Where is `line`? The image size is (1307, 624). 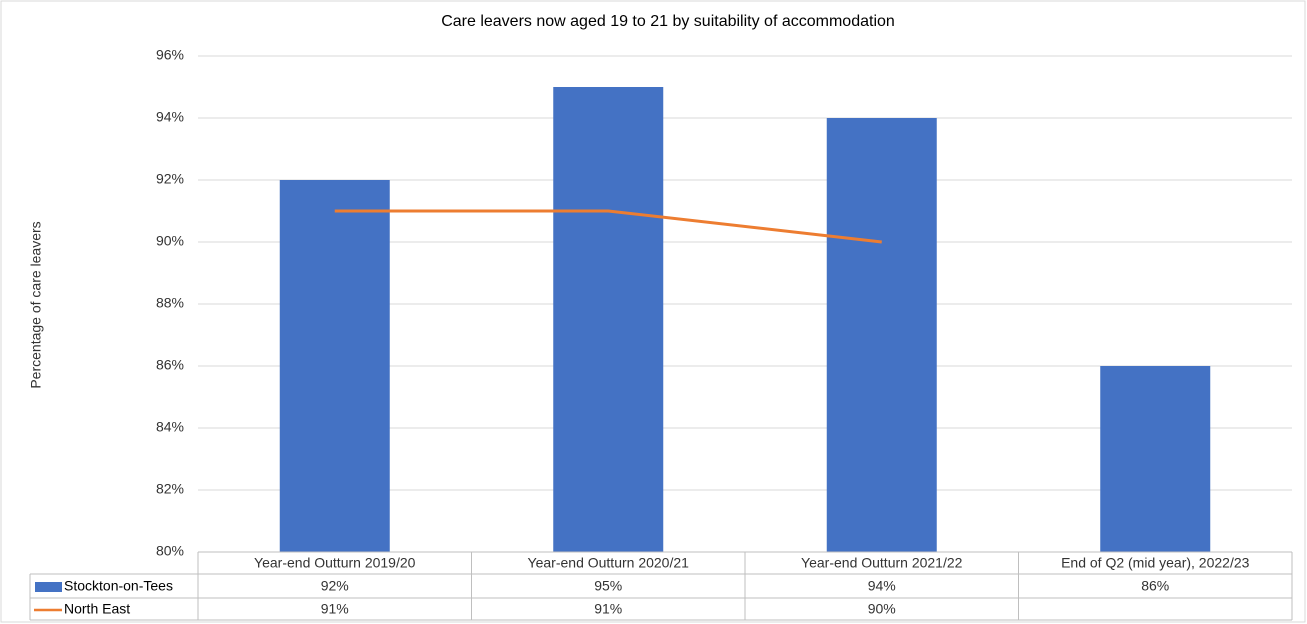
line is located at coordinates (608, 226).